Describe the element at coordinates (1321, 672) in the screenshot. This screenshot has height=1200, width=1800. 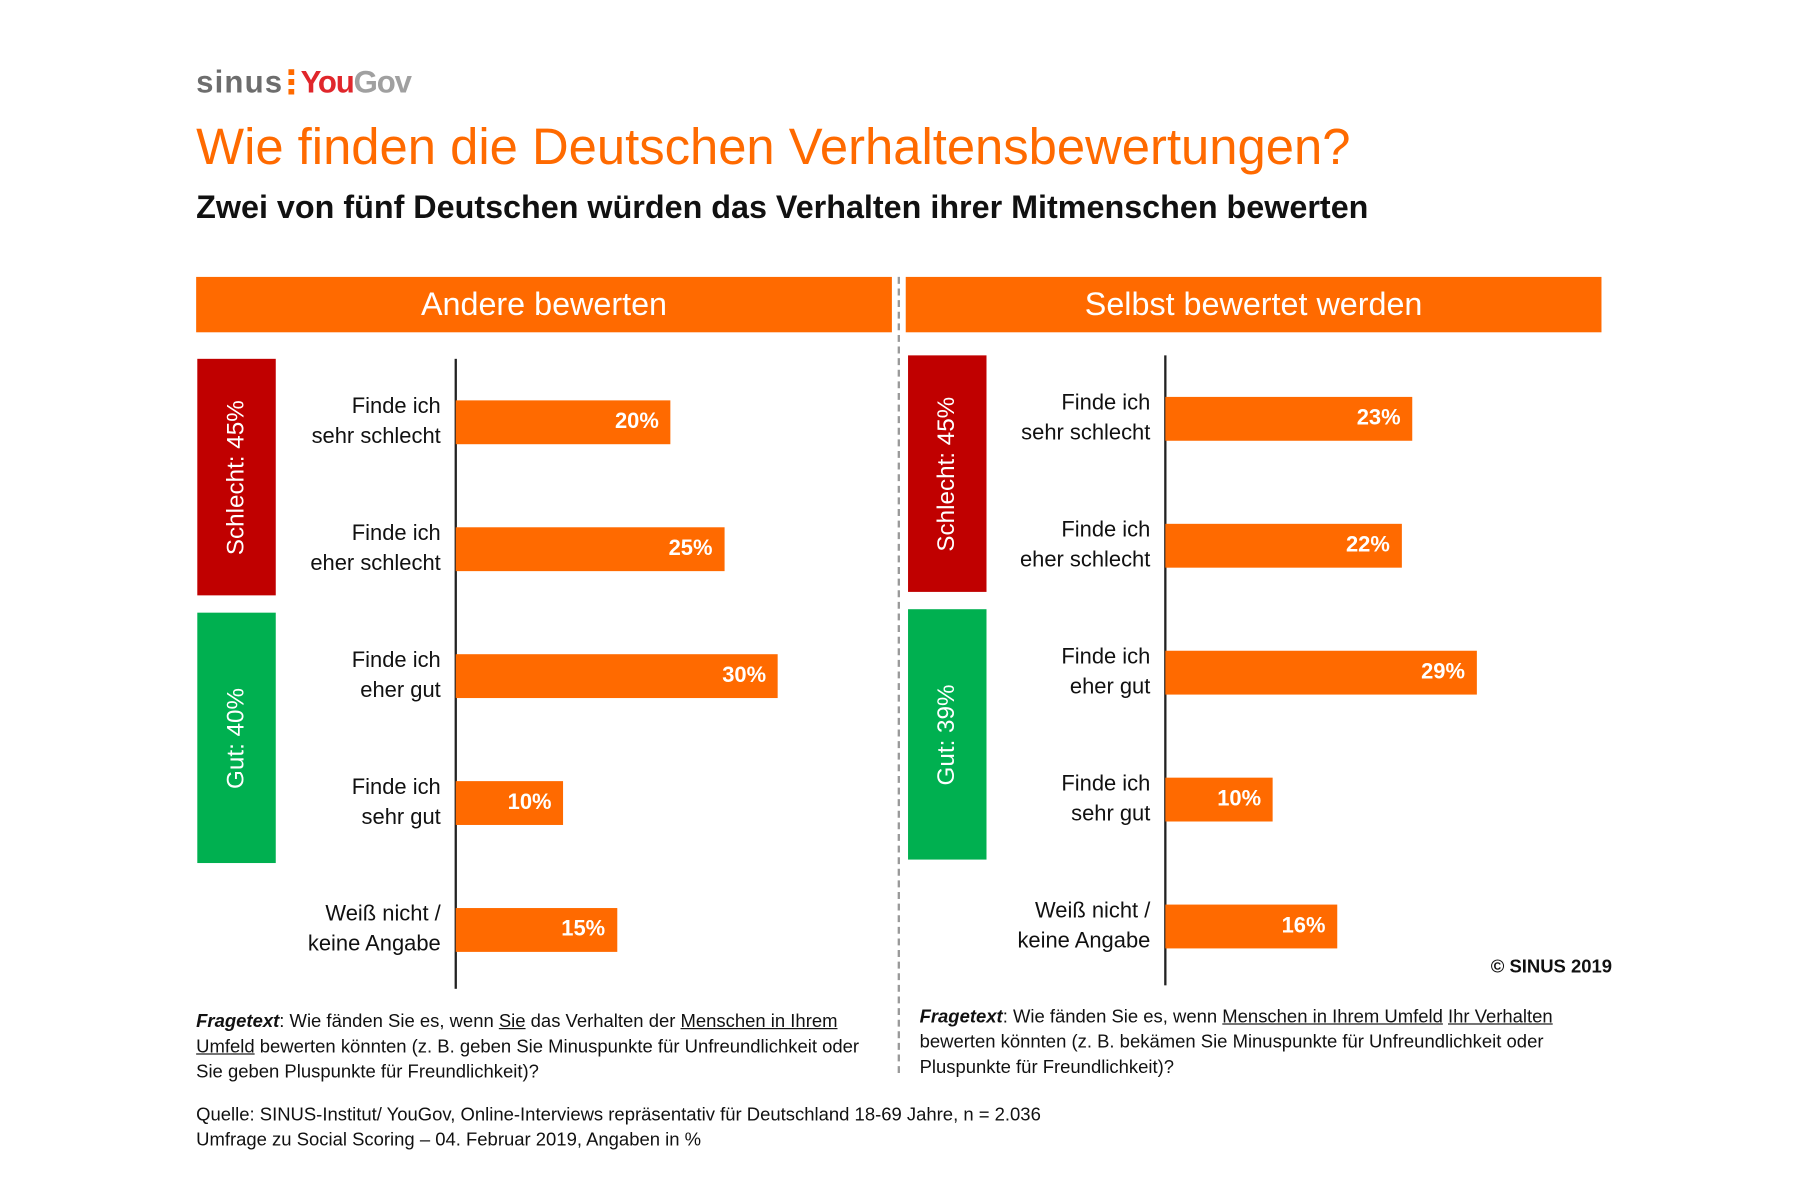
I see `bar: 29%` at that location.